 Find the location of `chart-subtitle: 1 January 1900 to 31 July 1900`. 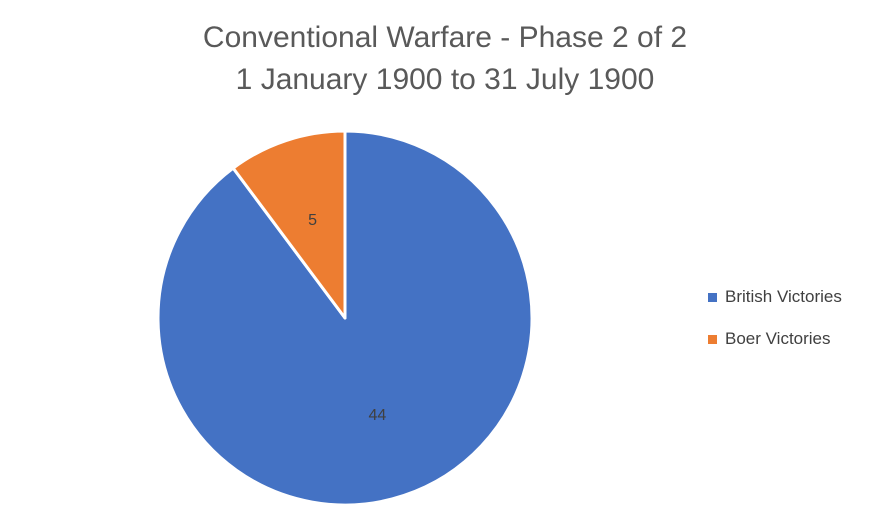

chart-subtitle: 1 January 1900 to 31 July 1900 is located at coordinates (445, 79).